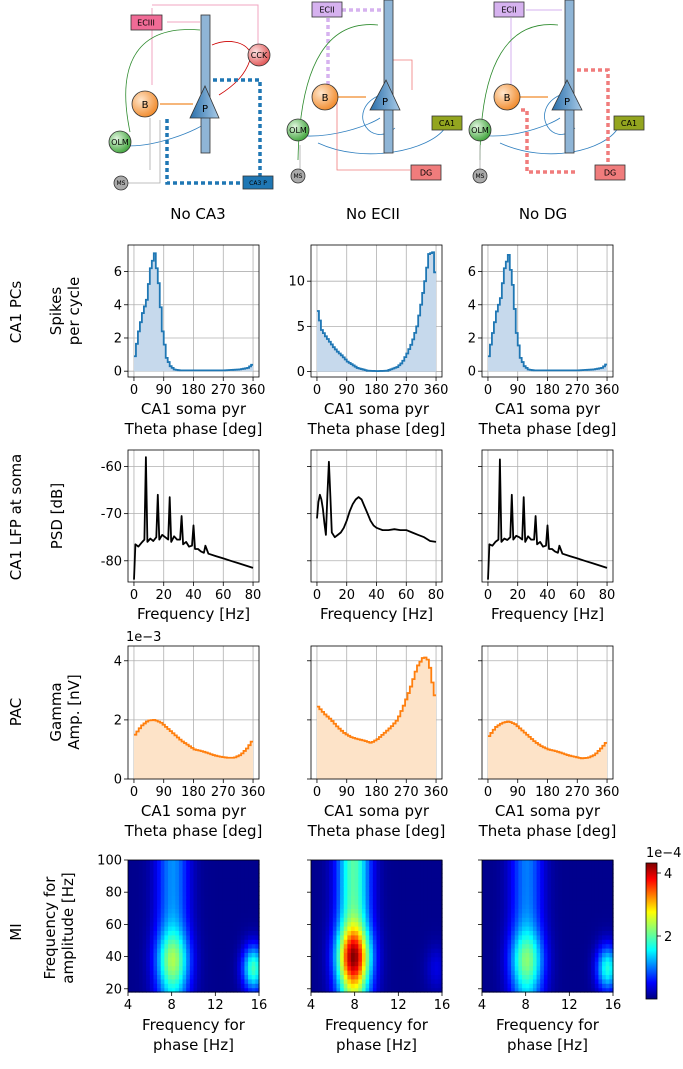  I want to click on x-tick-label: 12, so click(569, 1005).